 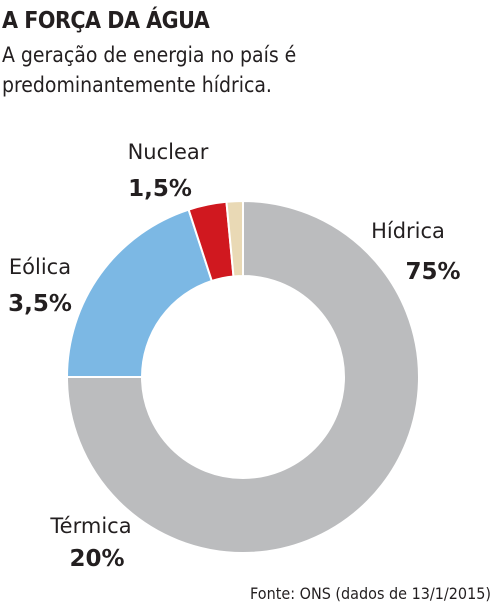 I want to click on chart-title: A FORÇA DA ÁGUA, so click(x=106, y=21).